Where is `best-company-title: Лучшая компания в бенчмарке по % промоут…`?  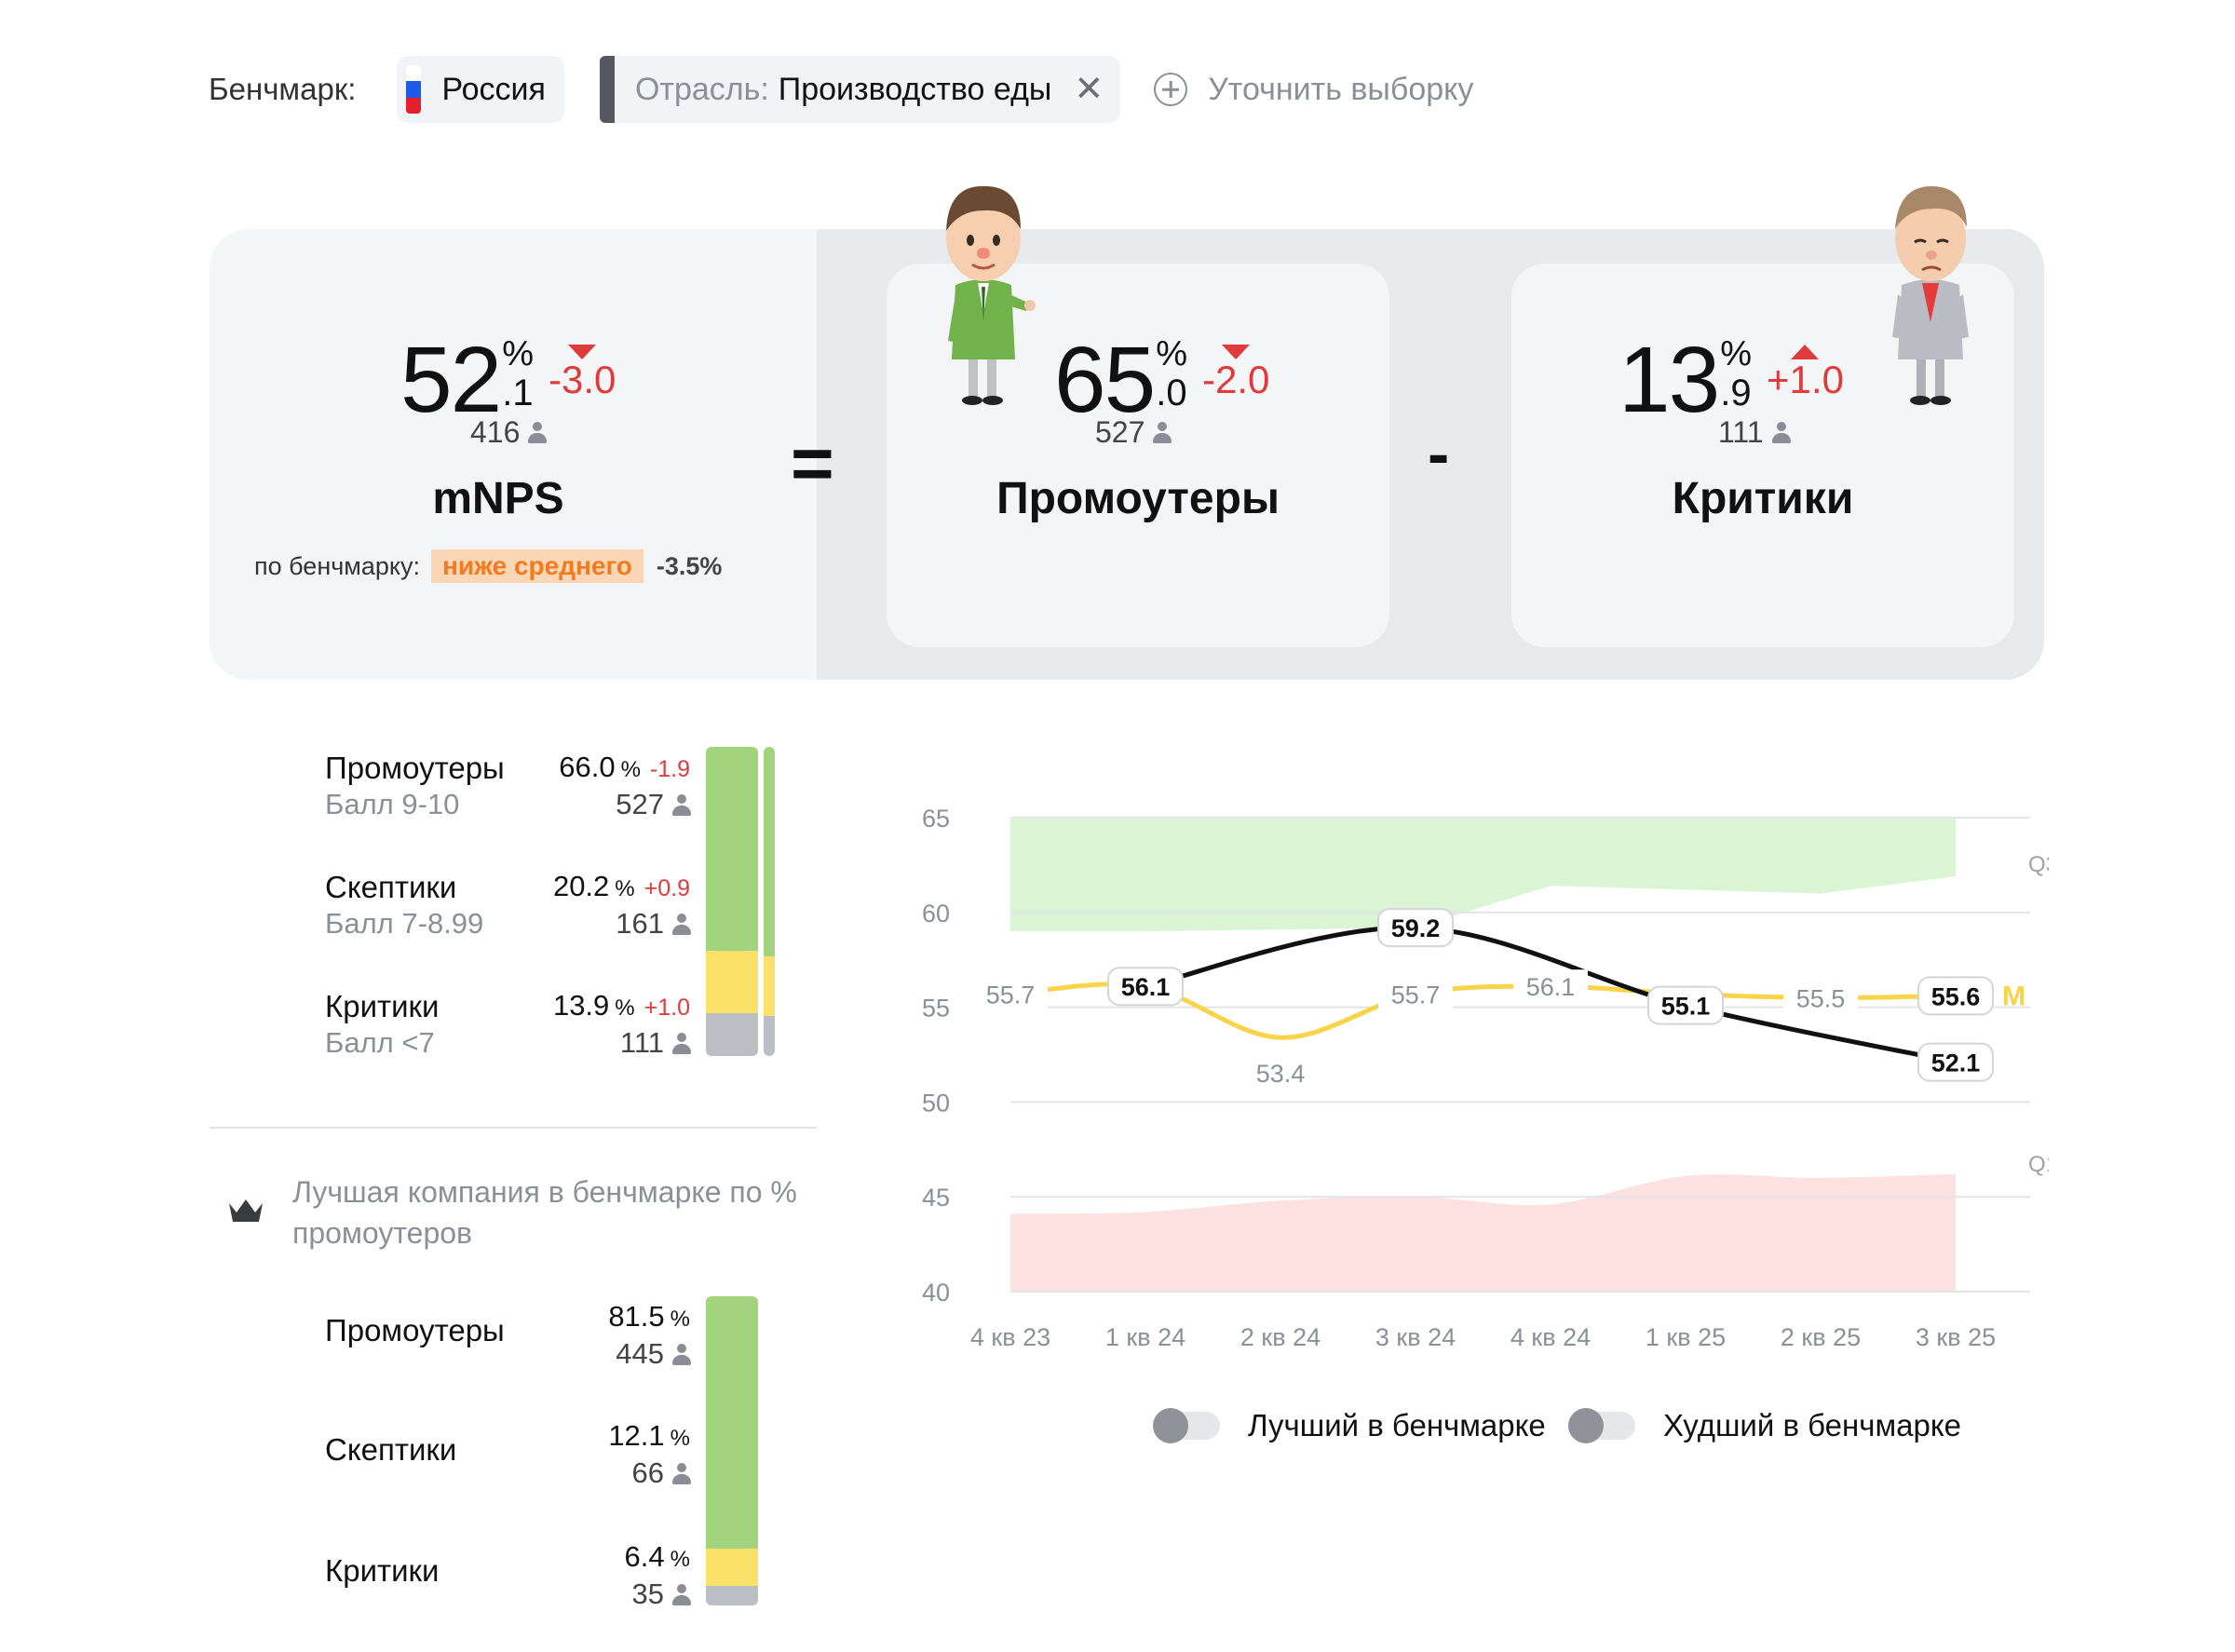 best-company-title: Лучшая компания в бенчмарке по % промоут… is located at coordinates (544, 1212).